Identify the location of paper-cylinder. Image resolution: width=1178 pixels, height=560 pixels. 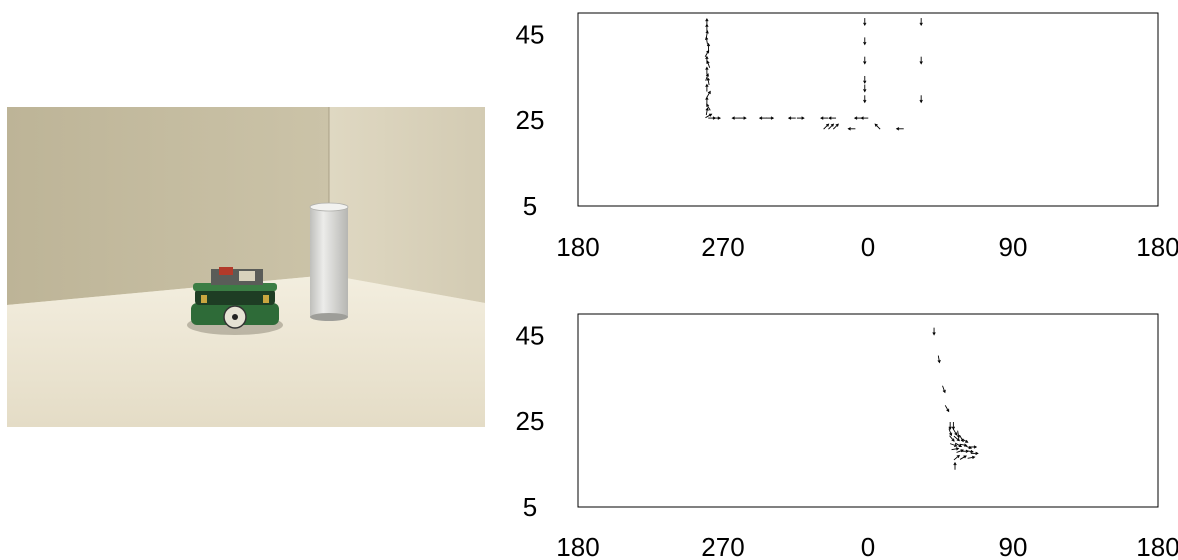
(329, 261).